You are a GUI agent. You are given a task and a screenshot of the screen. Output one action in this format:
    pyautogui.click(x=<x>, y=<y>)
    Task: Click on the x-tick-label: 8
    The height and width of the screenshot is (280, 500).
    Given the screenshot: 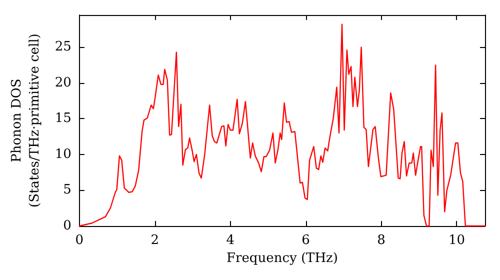 What is the action you would take?
    pyautogui.click(x=381, y=240)
    